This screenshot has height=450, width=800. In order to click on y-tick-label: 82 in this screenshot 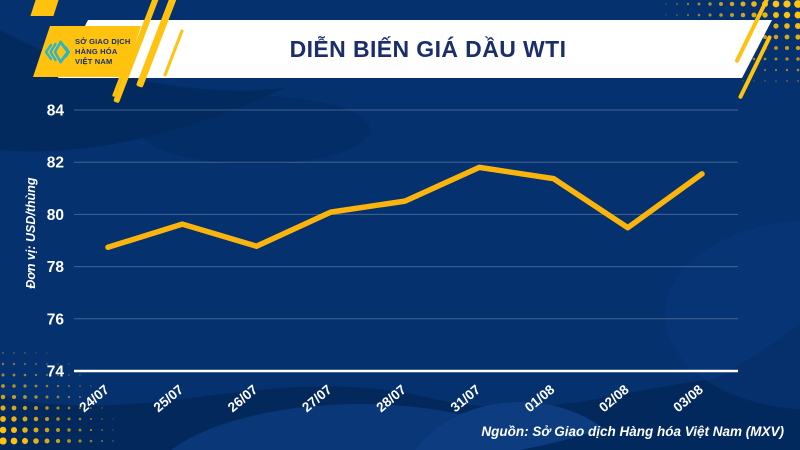, I will do `click(55, 163)`.